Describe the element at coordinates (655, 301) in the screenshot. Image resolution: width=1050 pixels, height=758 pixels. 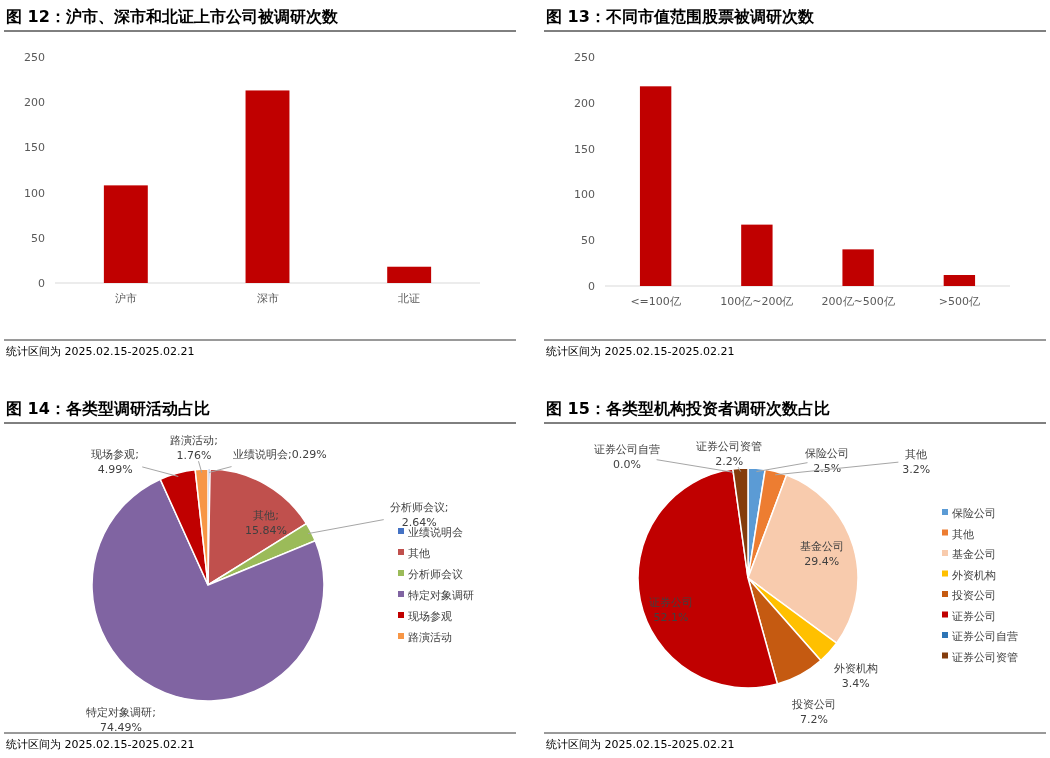
I see `x-tick-label: <=100亿` at that location.